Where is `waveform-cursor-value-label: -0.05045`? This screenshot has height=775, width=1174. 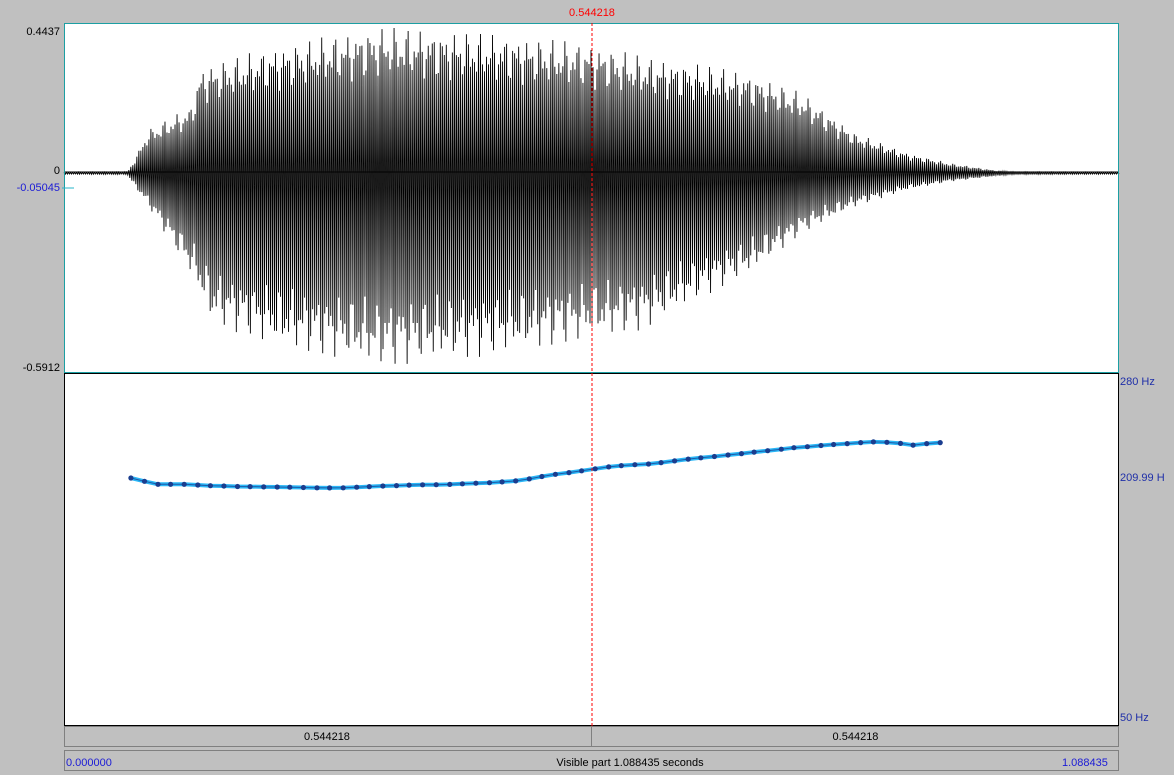
waveform-cursor-value-label: -0.05045 is located at coordinates (38, 188).